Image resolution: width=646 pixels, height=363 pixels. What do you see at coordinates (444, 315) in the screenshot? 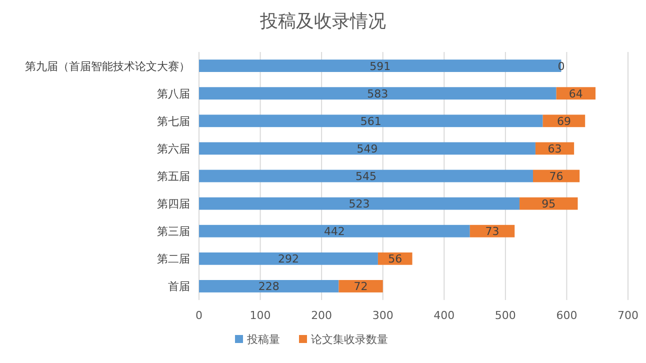
I see `x-tick-label: 400` at bounding box center [444, 315].